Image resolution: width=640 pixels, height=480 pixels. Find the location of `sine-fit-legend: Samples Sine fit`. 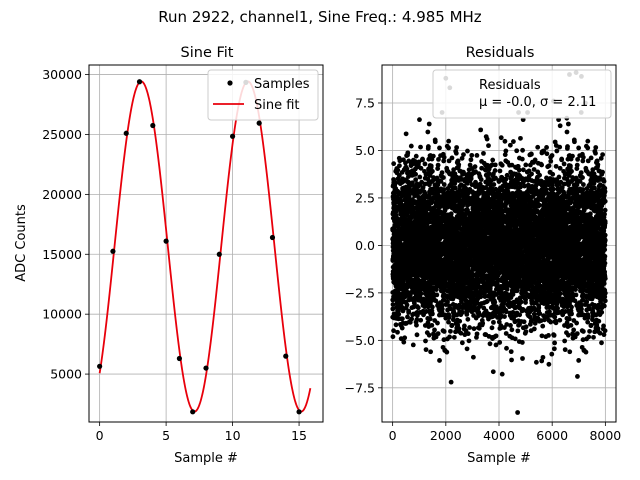

sine-fit-legend: Samples Sine fit is located at coordinates (263, 95).